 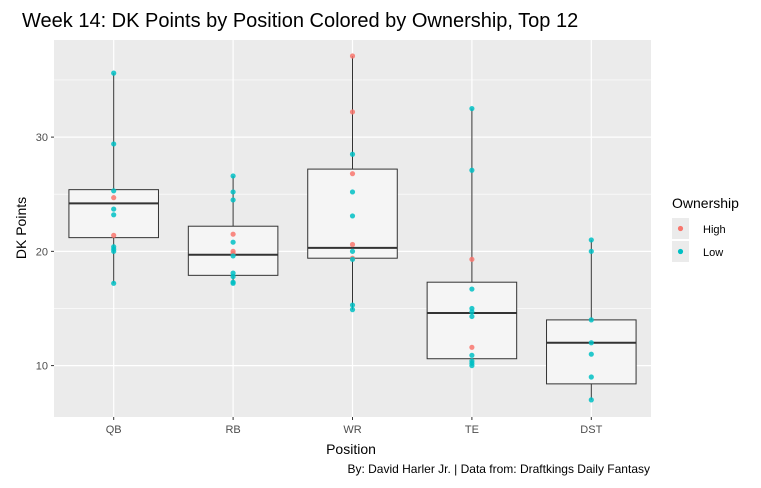 I want to click on x-axis-title: Position, so click(x=351, y=449).